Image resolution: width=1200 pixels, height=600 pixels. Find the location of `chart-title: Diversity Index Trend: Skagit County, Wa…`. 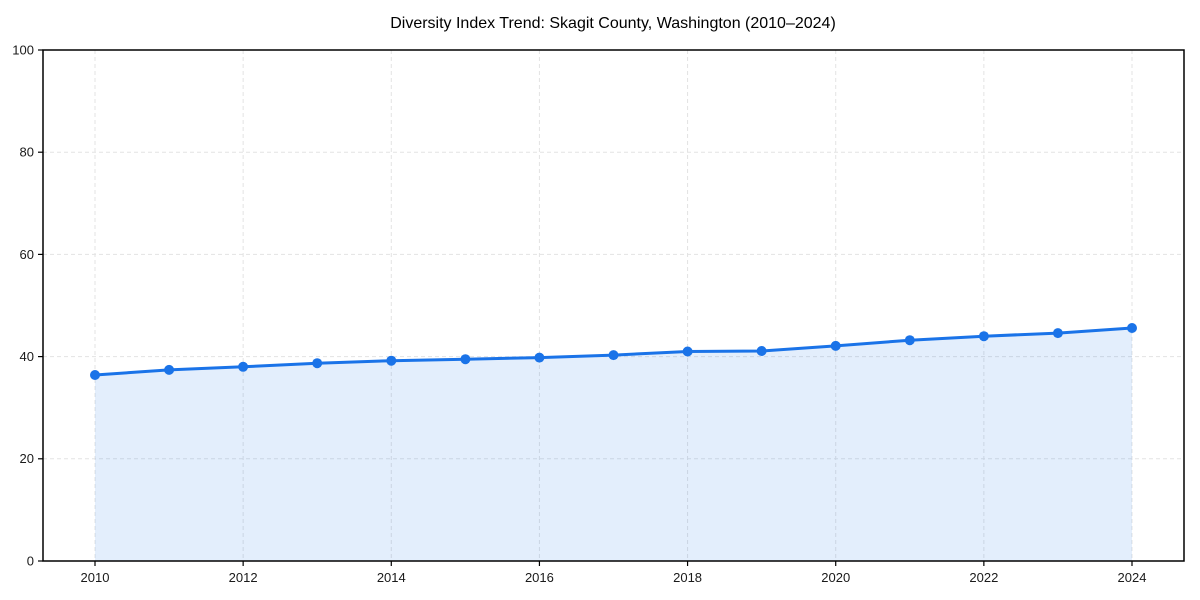

chart-title: Diversity Index Trend: Skagit County, Wa… is located at coordinates (613, 23).